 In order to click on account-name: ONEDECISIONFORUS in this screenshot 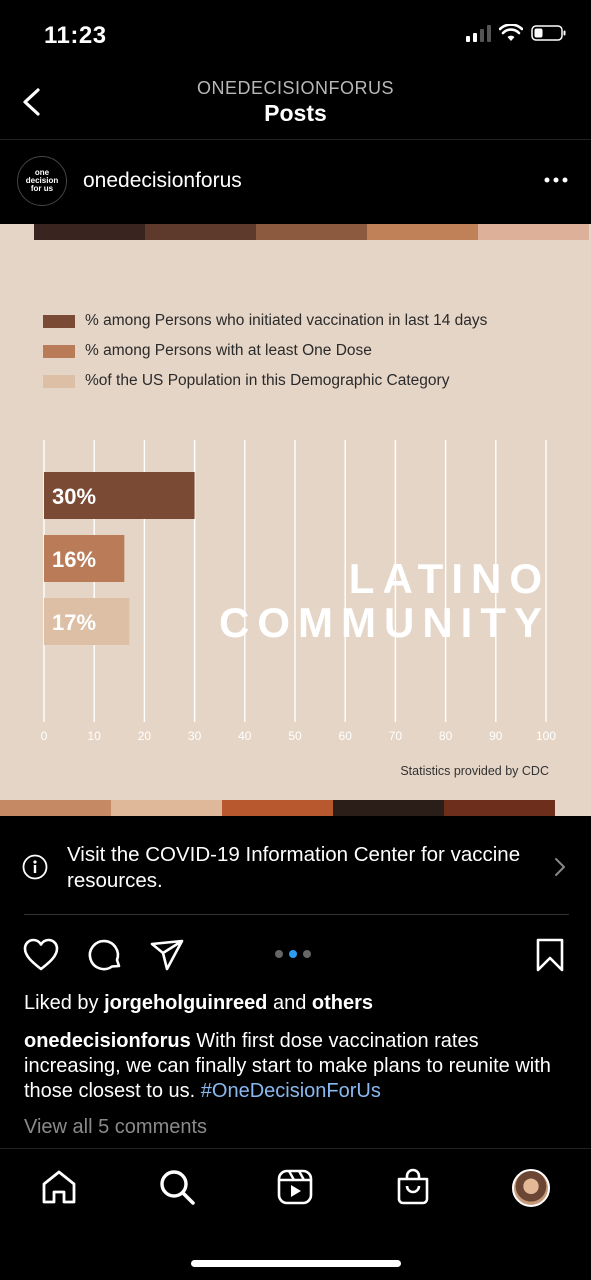, I will do `click(295, 88)`.